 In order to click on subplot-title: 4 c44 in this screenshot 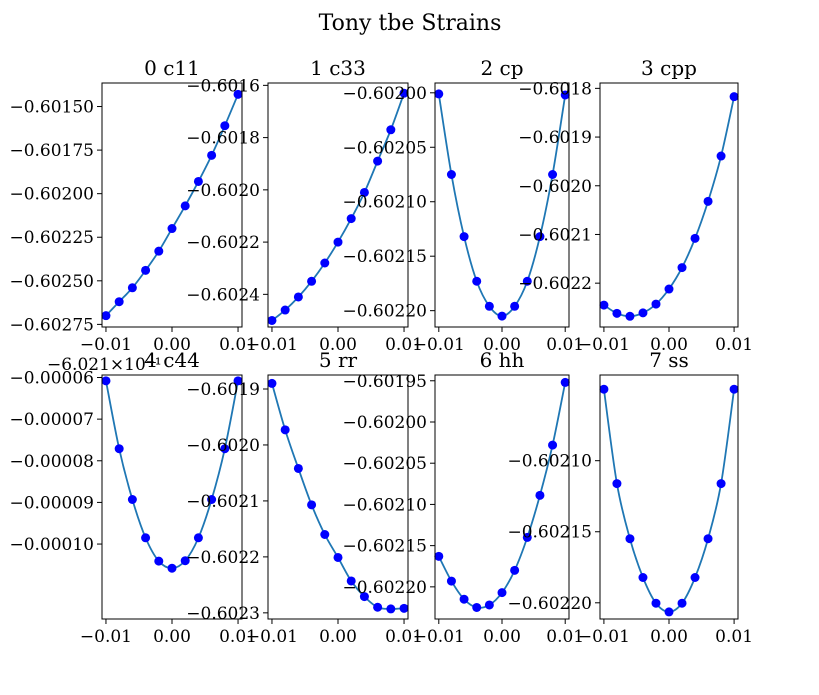, I will do `click(172, 360)`.